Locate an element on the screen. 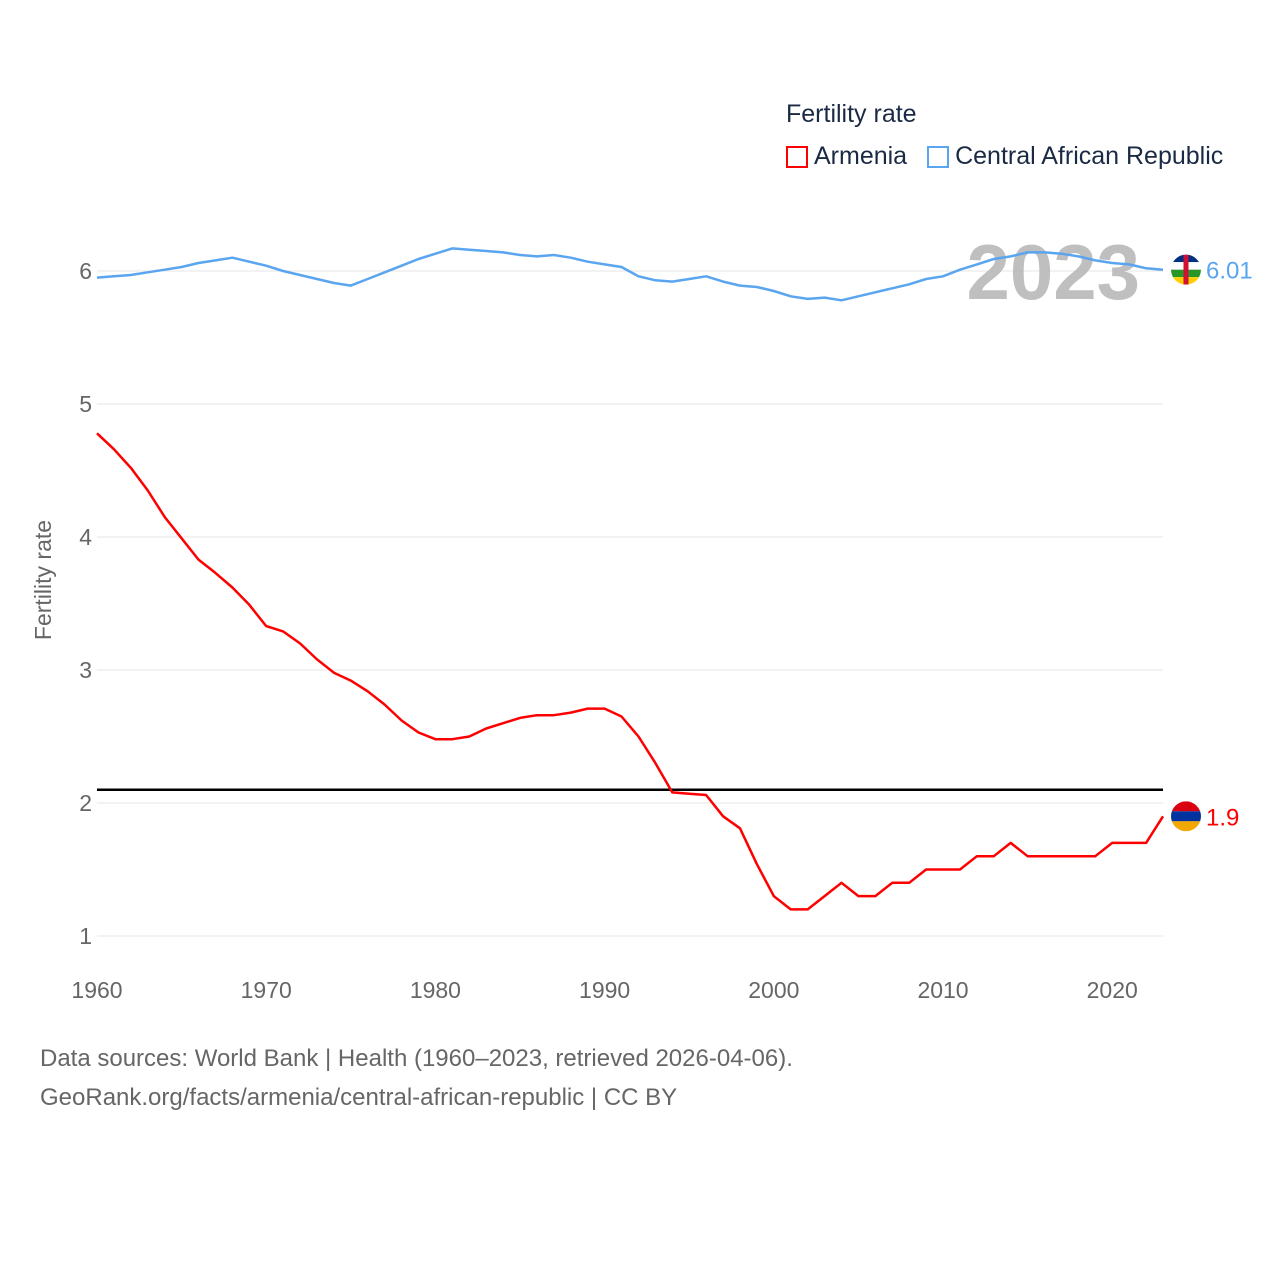 This screenshot has height=1280, width=1280. x-tick-label: 2010 is located at coordinates (942, 990).